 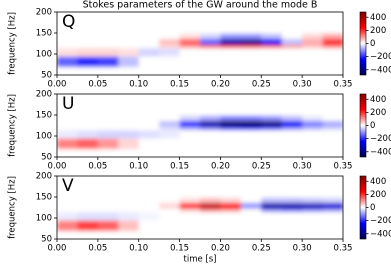 What do you see at coordinates (138, 249) in the screenshot?
I see `x-tick-label: 0.10` at bounding box center [138, 249].